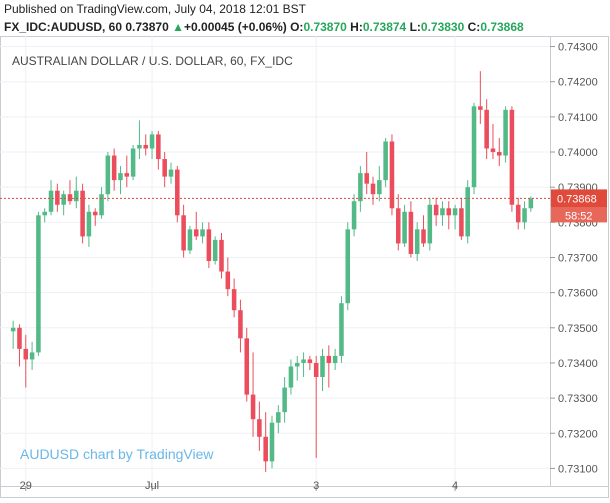  Describe the element at coordinates (239, 486) in the screenshot. I see `time-axis: 29 Jul 3 4` at that location.